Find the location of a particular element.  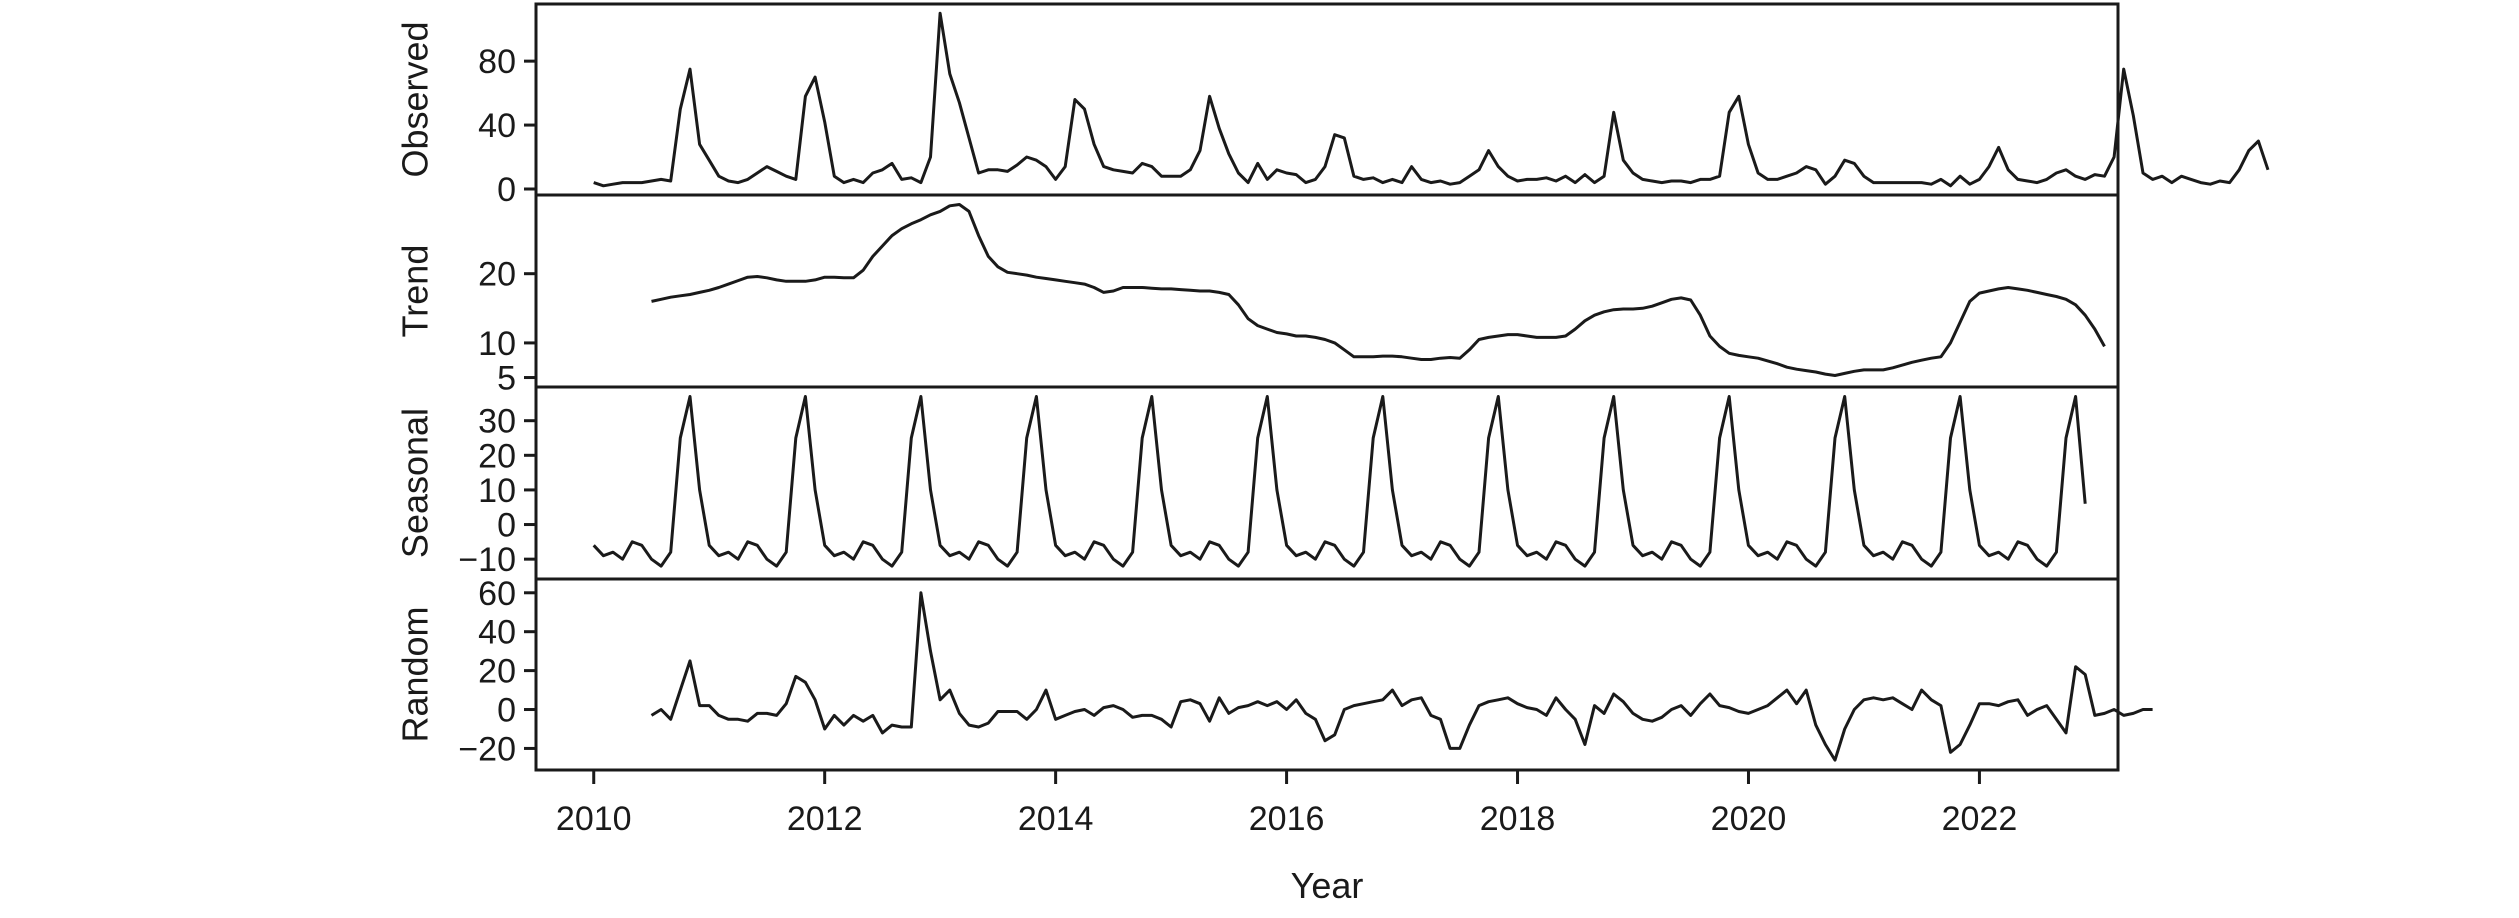

random-panel-label: Random is located at coordinates (415, 674).